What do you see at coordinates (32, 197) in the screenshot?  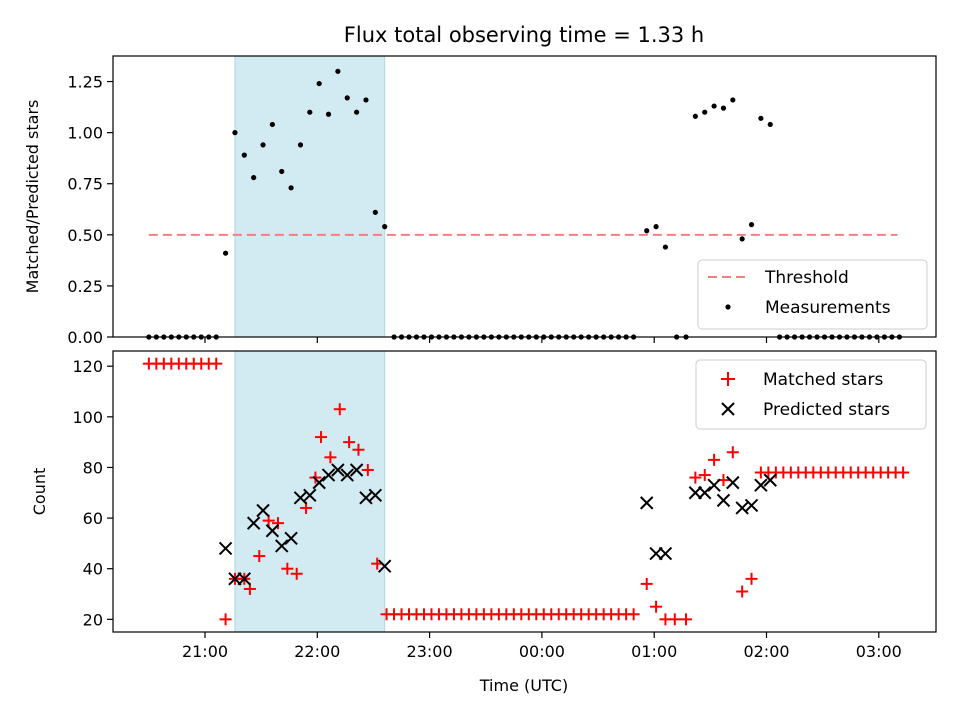 I see `top-ylabel: Matched/Predicted stars` at bounding box center [32, 197].